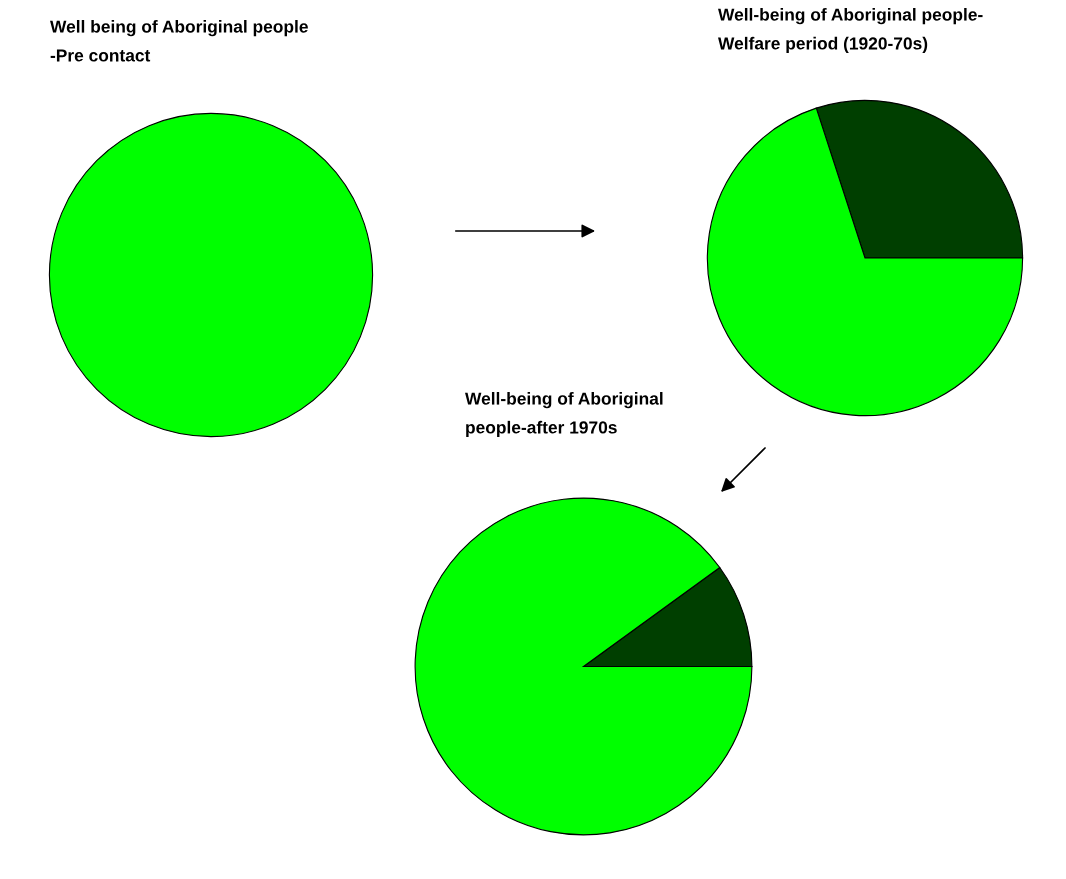 Image resolution: width=1066 pixels, height=879 pixels. What do you see at coordinates (564, 415) in the screenshot?
I see `chart-title: Well-being of Aboriginal people-after 1970s` at bounding box center [564, 415].